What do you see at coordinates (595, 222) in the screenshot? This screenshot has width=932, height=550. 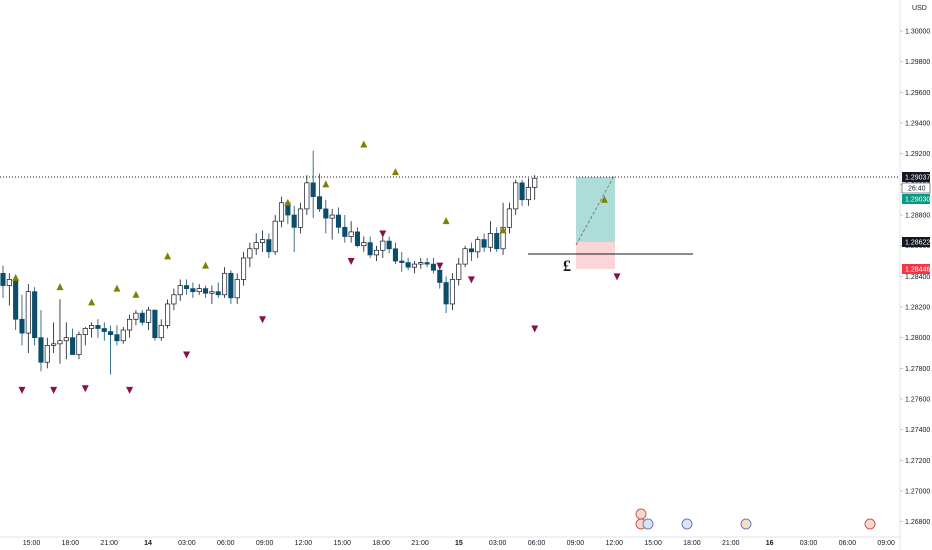 I see `long-position-tool` at bounding box center [595, 222].